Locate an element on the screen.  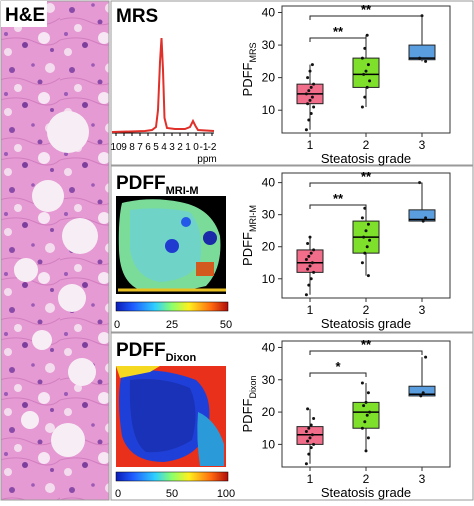
spectrum-tick-label: 2 is located at coordinates (180, 147).